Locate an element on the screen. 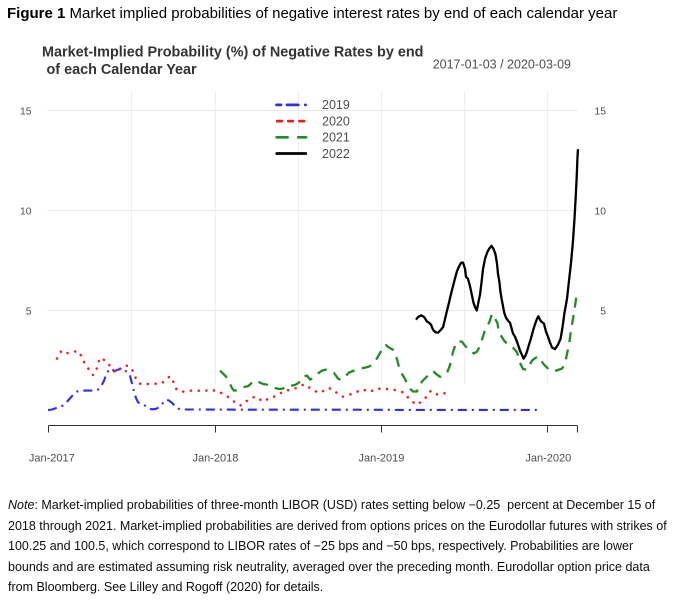  svg-text: Jan-2017 is located at coordinates (52, 459).